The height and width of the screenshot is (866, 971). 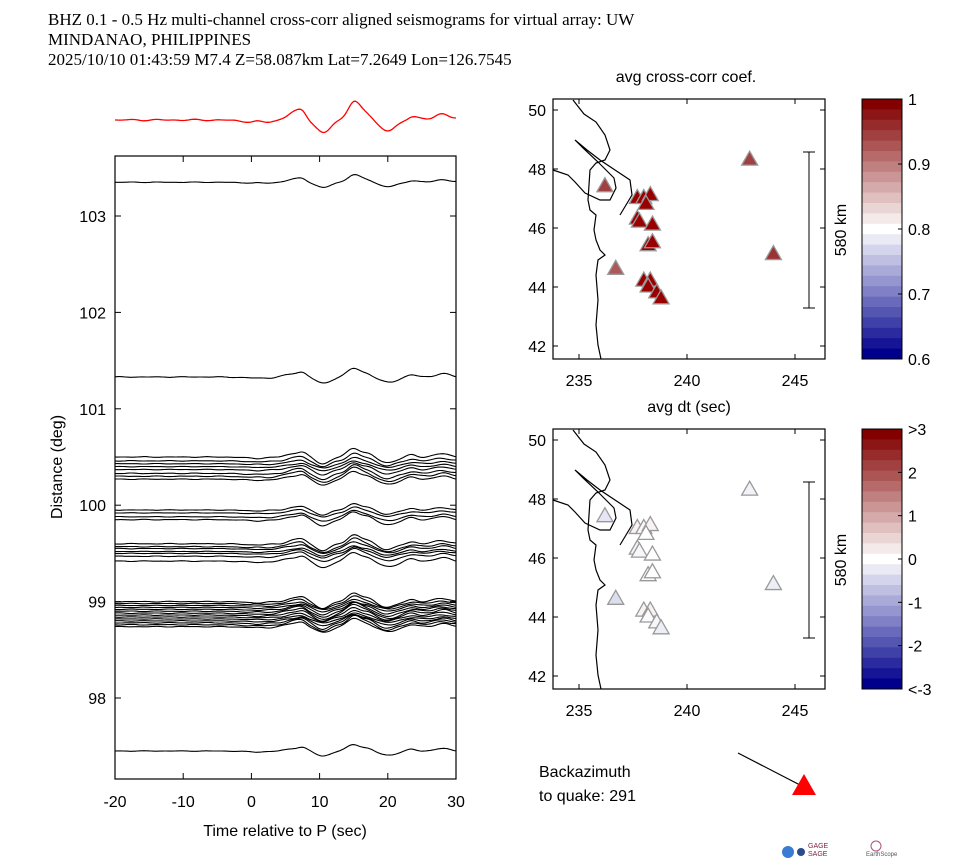 What do you see at coordinates (917, 430) in the screenshot?
I see `colorbar-tick-label: >3` at bounding box center [917, 430].